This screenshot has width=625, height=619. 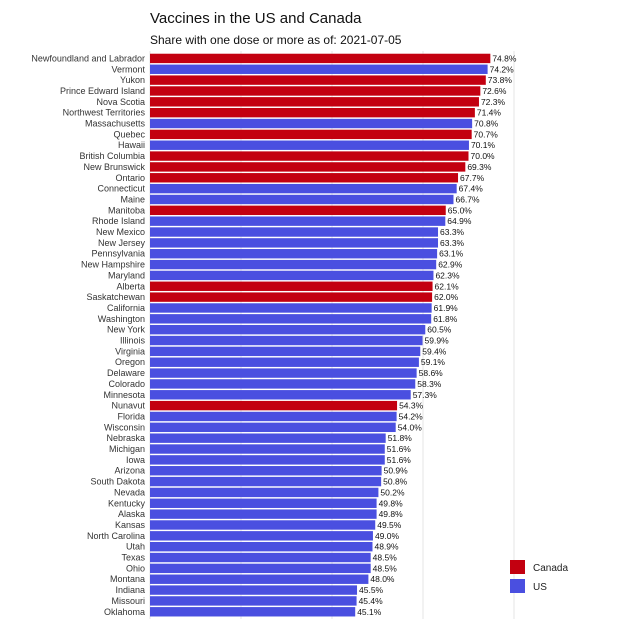 I want to click on legend-label-us: US, so click(x=540, y=587).